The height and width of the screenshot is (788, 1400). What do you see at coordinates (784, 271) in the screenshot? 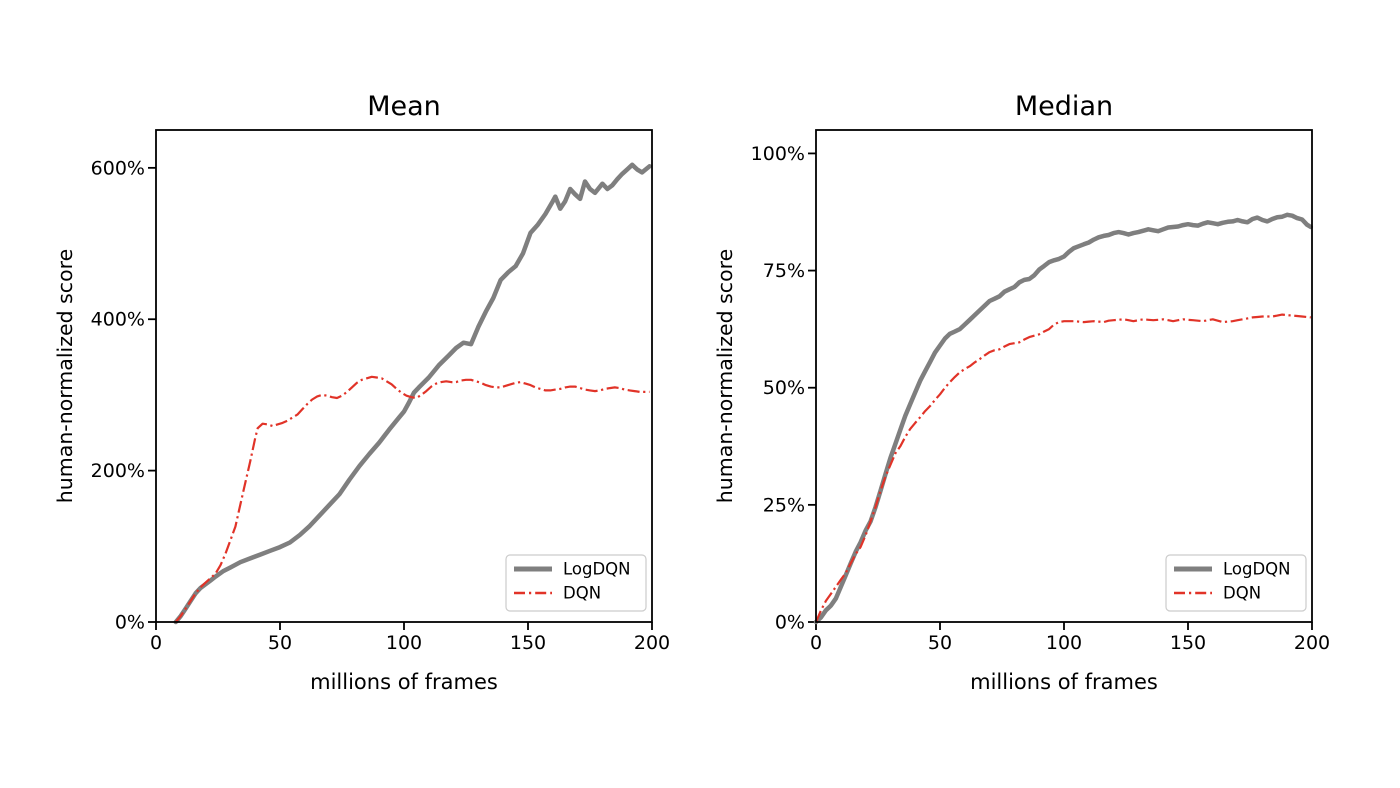
I see `y-axis-tick-label: 75%` at bounding box center [784, 271].